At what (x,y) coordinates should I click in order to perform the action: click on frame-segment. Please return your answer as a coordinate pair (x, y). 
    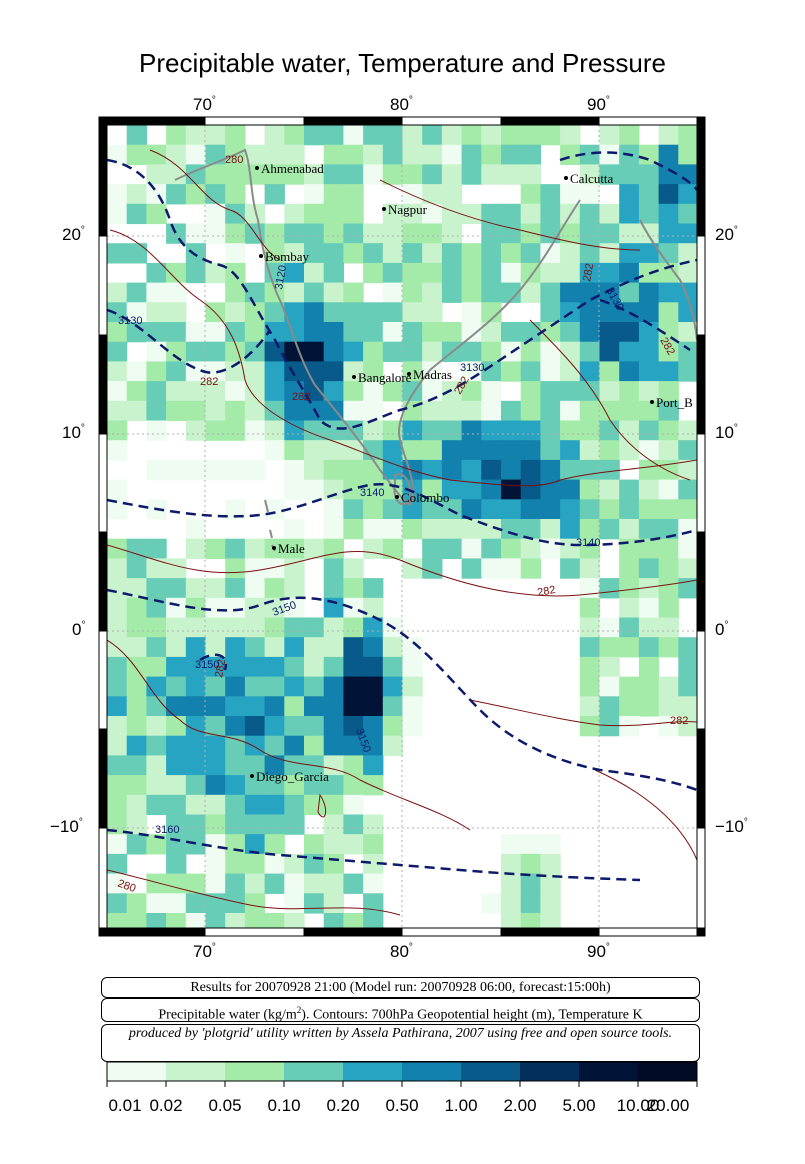
    Looking at the image, I should click on (103, 932).